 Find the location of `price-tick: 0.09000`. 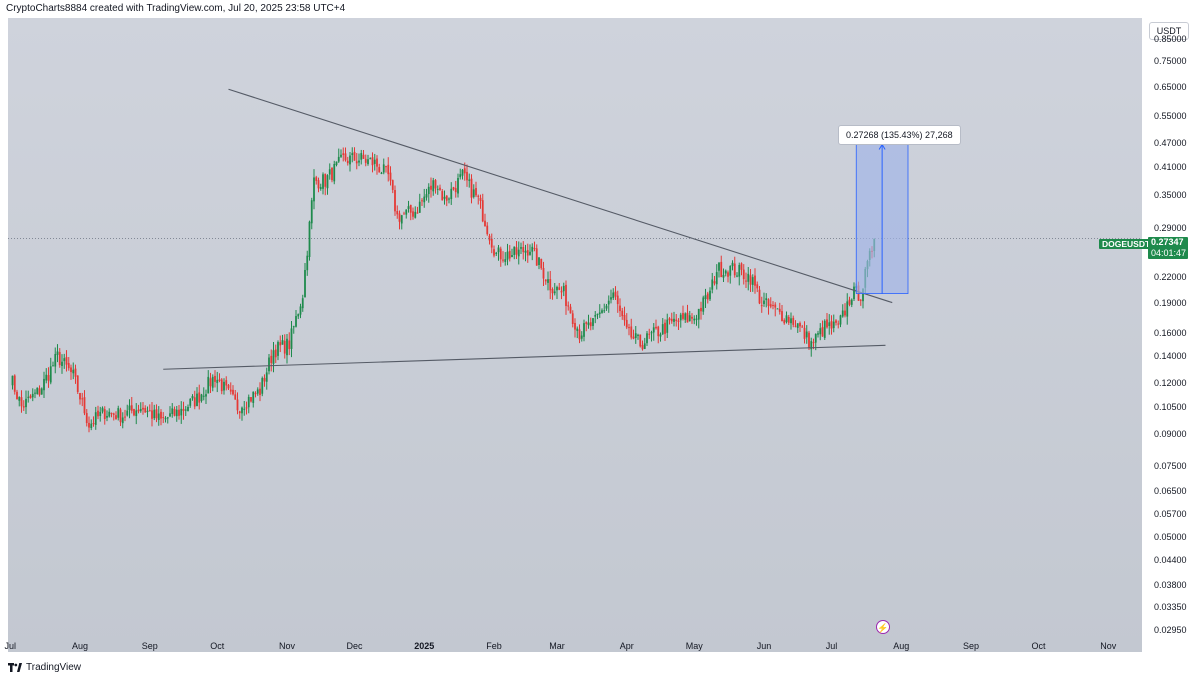

price-tick: 0.09000 is located at coordinates (1170, 433).